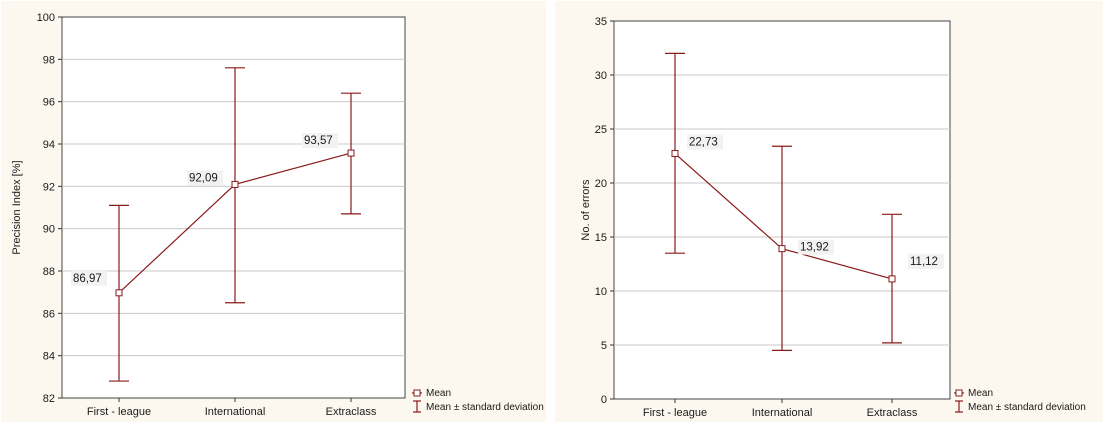 This screenshot has width=1105, height=423. What do you see at coordinates (601, 76) in the screenshot?
I see `y-tick-label: 30` at bounding box center [601, 76].